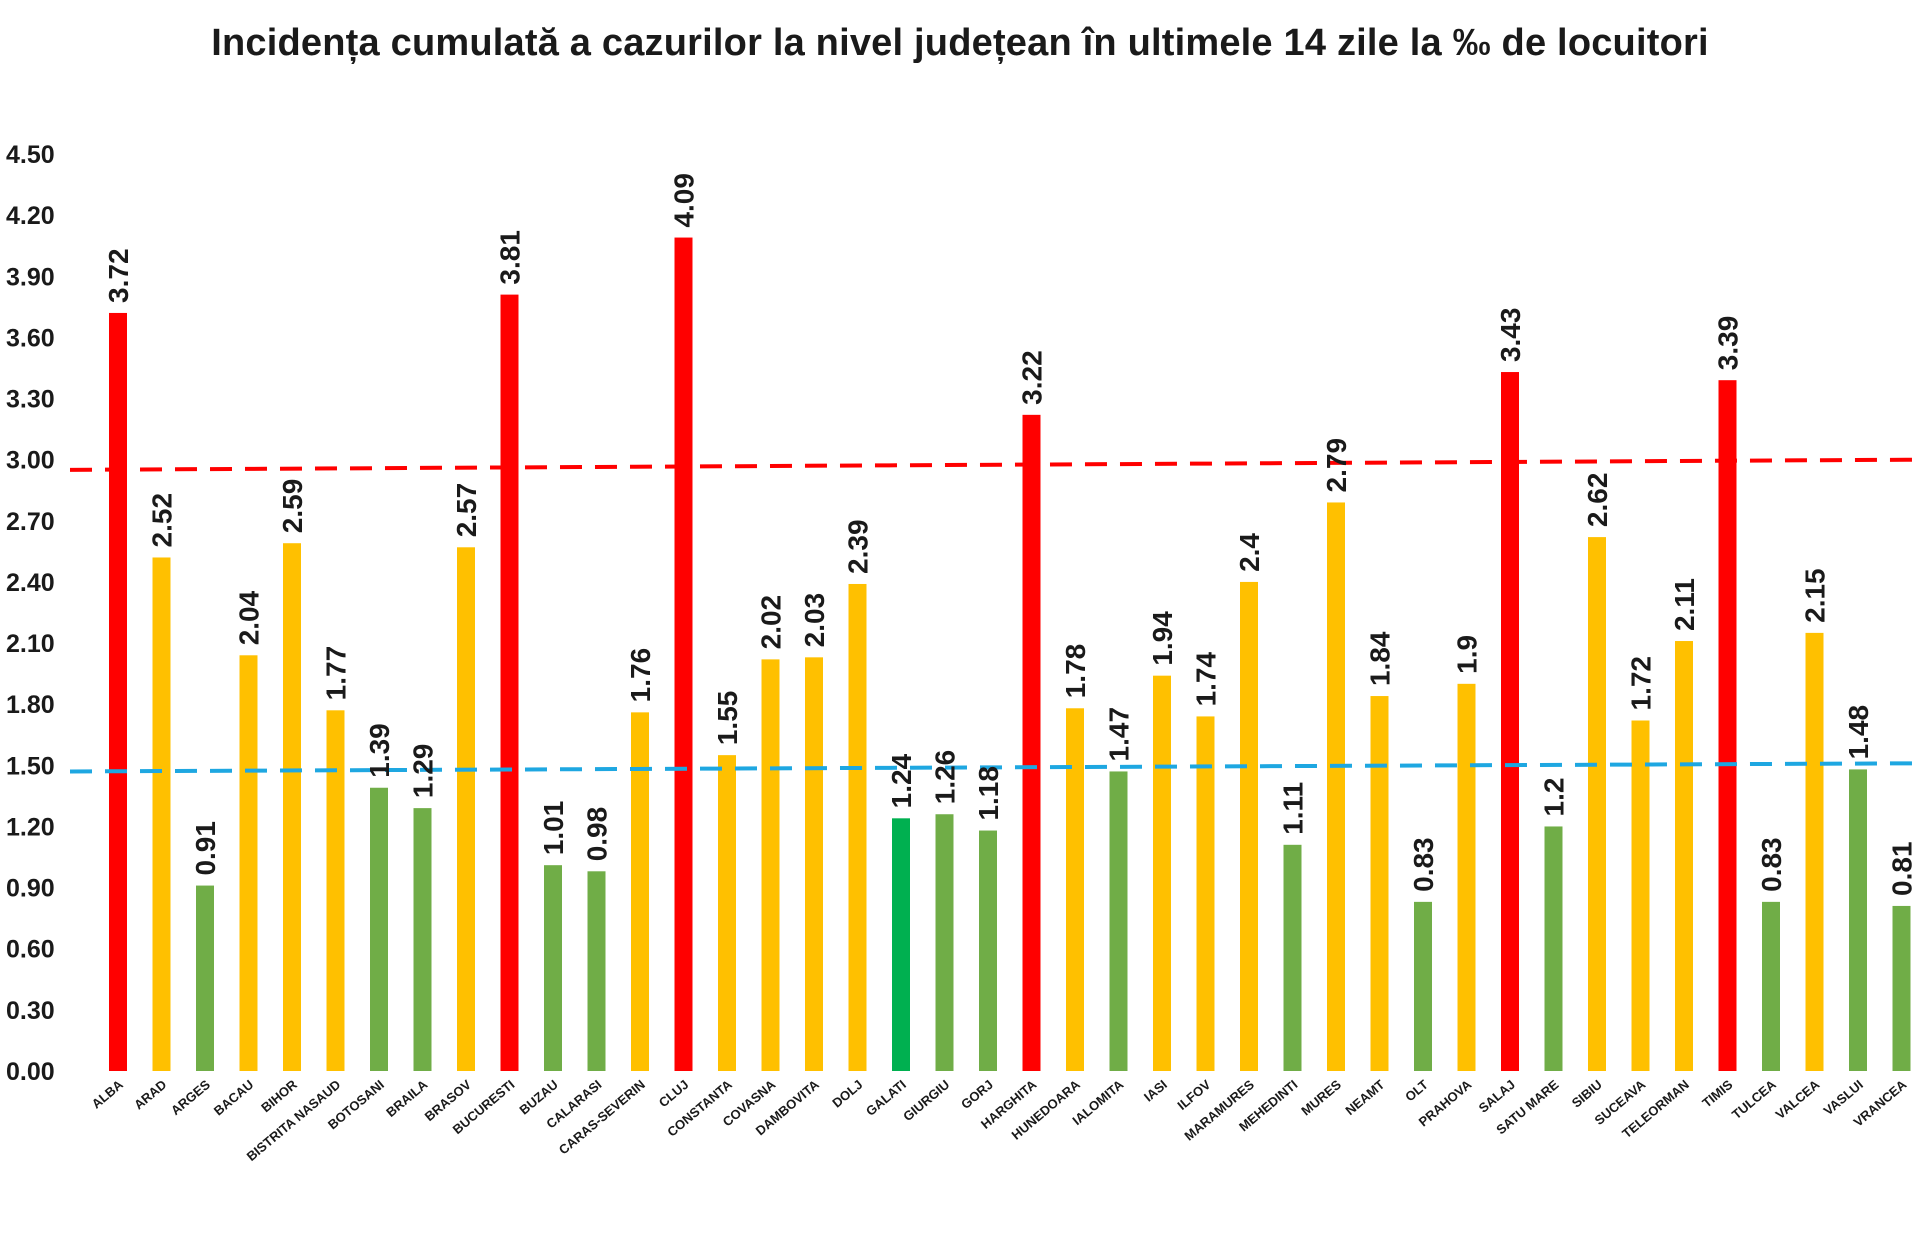 The height and width of the screenshot is (1238, 1920). What do you see at coordinates (1510, 721) in the screenshot?
I see `bar-salaj` at bounding box center [1510, 721].